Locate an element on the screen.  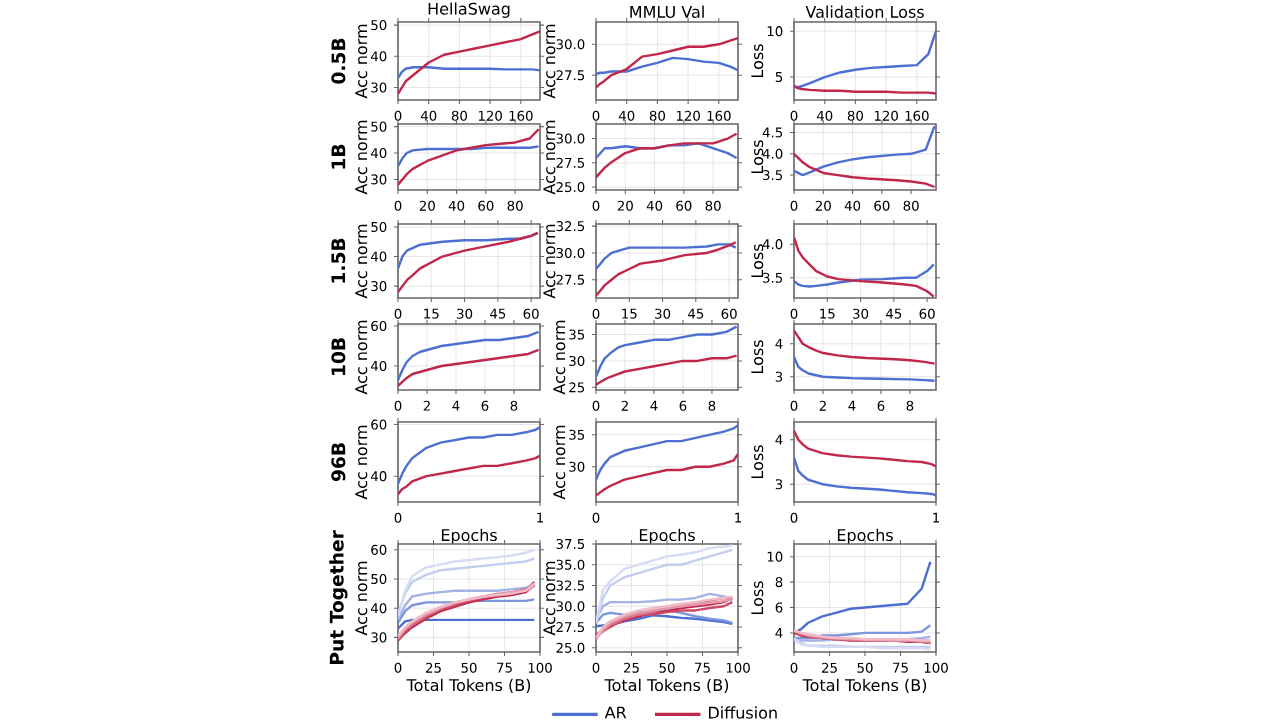
text: 1.5B is located at coordinates (338, 260).